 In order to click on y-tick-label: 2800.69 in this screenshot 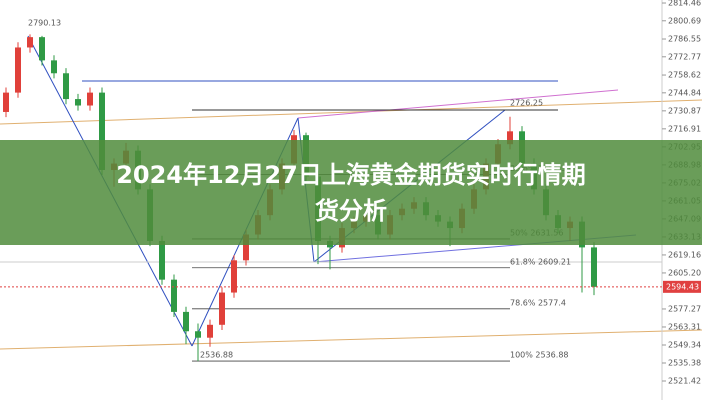, I will do `click(684, 20)`.